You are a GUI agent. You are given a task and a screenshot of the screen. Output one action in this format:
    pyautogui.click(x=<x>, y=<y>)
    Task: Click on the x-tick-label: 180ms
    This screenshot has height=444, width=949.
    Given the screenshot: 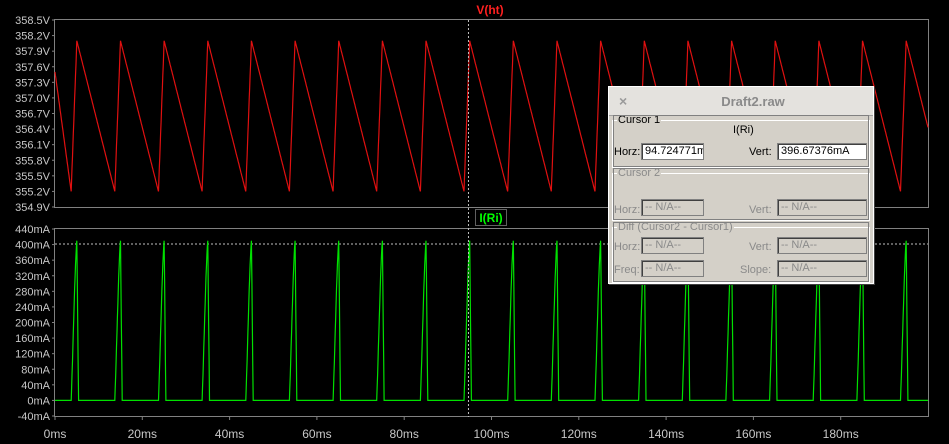 What is the action you would take?
    pyautogui.click(x=841, y=434)
    